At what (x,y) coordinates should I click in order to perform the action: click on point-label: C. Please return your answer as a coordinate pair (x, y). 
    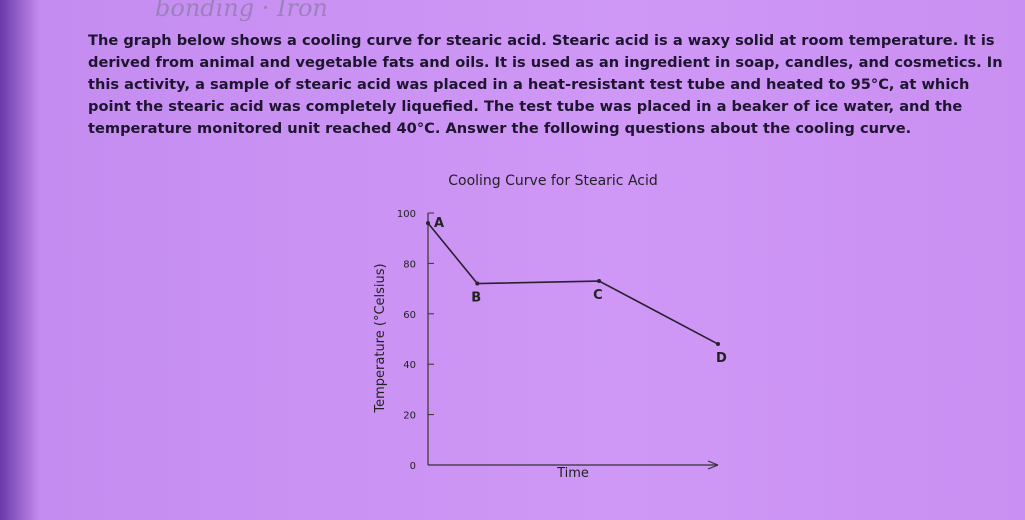
    Looking at the image, I should click on (598, 295).